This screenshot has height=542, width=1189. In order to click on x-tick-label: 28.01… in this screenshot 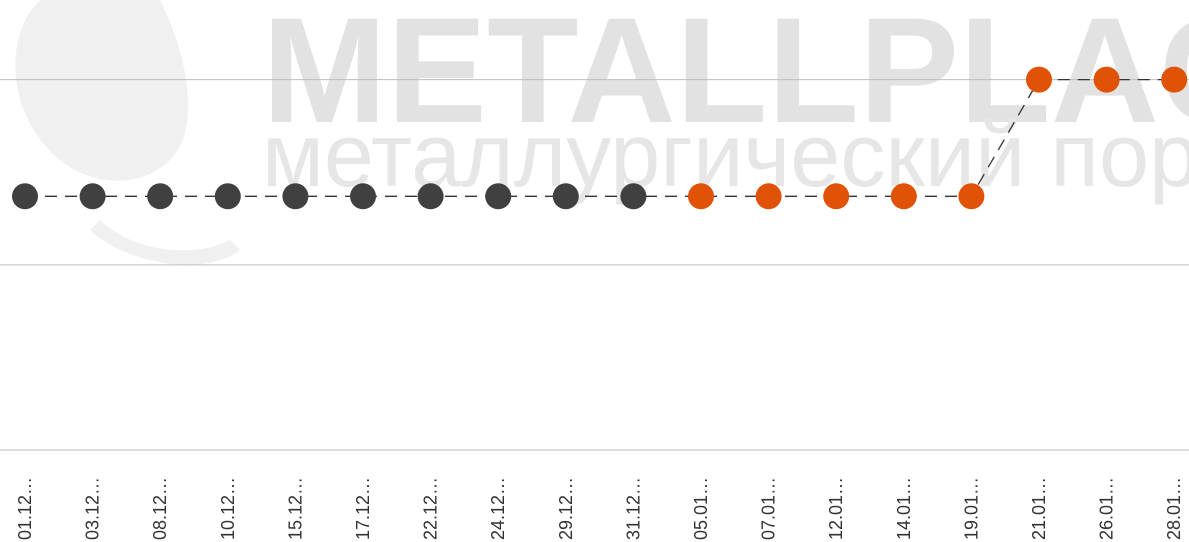, I will do `click(1174, 508)`.